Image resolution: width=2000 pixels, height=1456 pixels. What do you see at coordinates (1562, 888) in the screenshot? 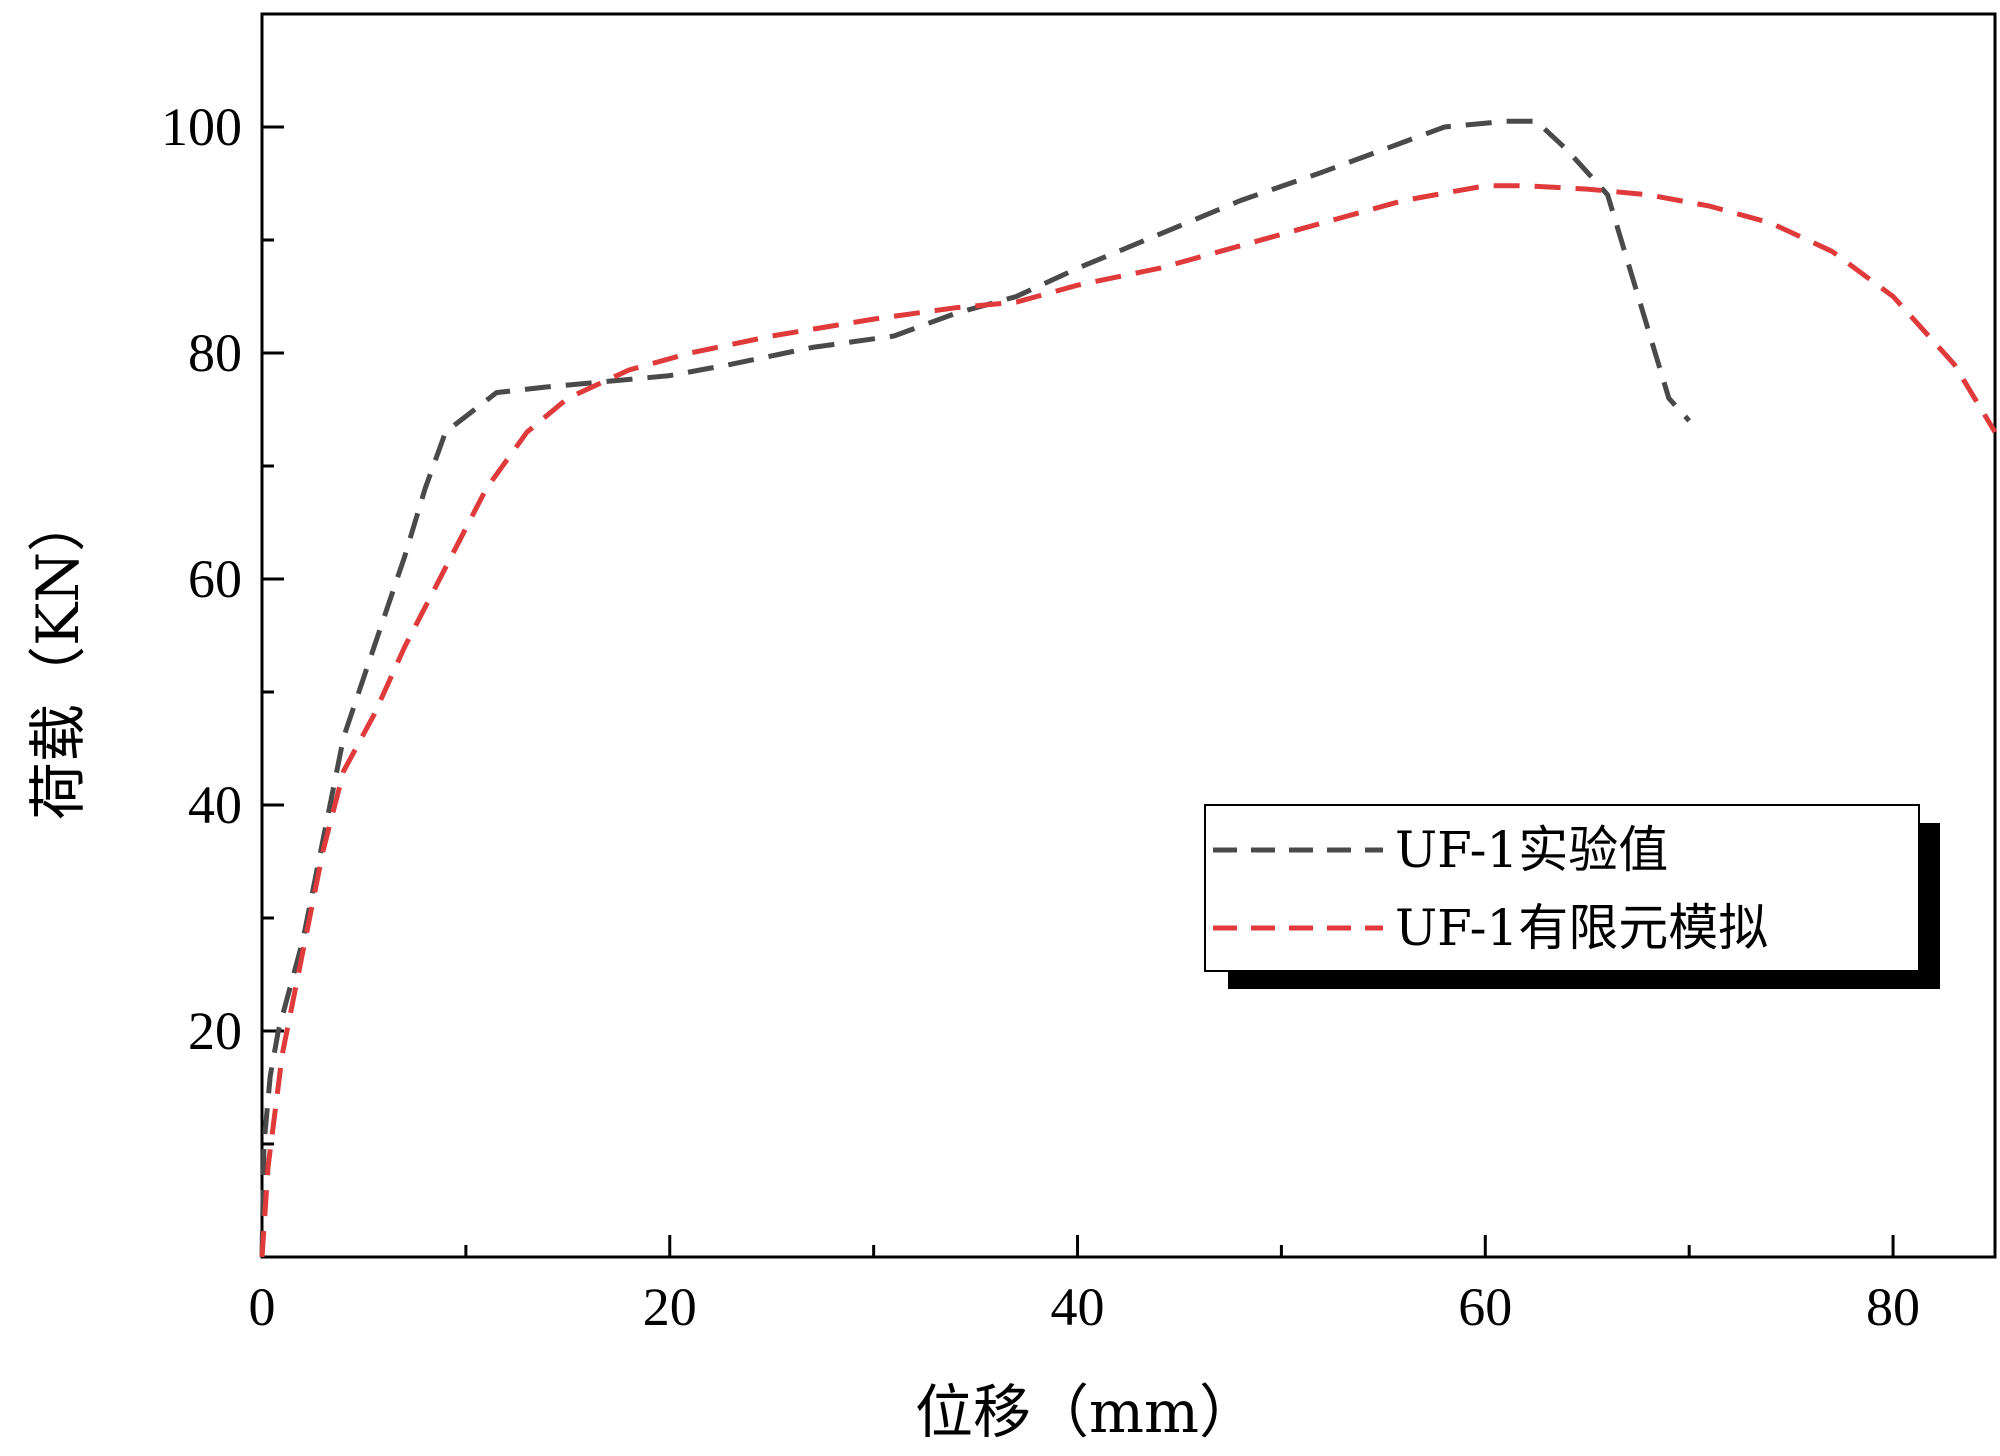
I see `legend-box` at bounding box center [1562, 888].